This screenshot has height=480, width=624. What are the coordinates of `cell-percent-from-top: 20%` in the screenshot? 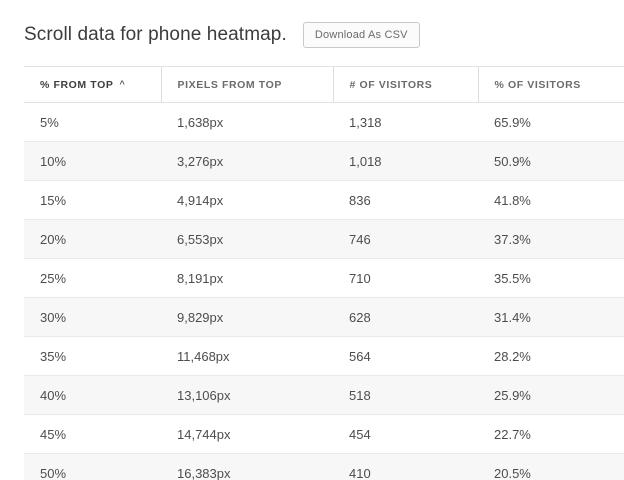 It's located at (92, 239).